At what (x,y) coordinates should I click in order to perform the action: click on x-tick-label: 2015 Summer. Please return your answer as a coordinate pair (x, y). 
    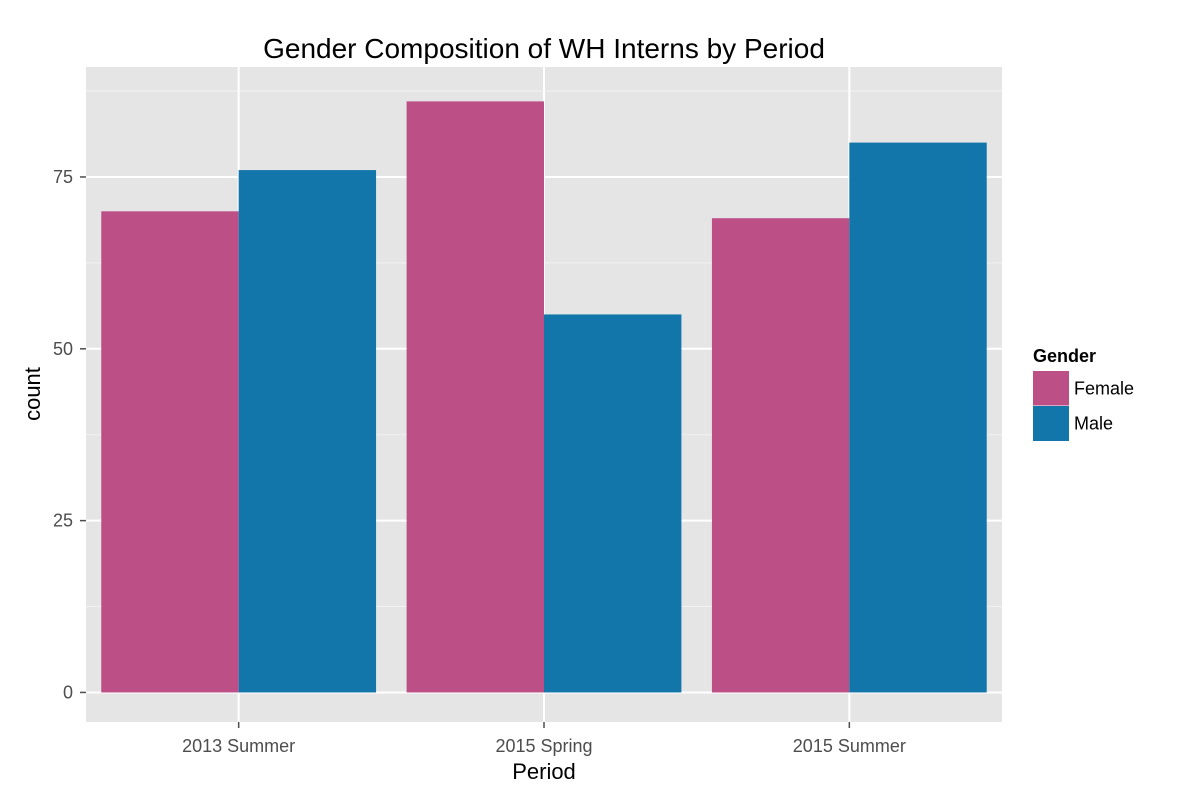
    Looking at the image, I should click on (849, 746).